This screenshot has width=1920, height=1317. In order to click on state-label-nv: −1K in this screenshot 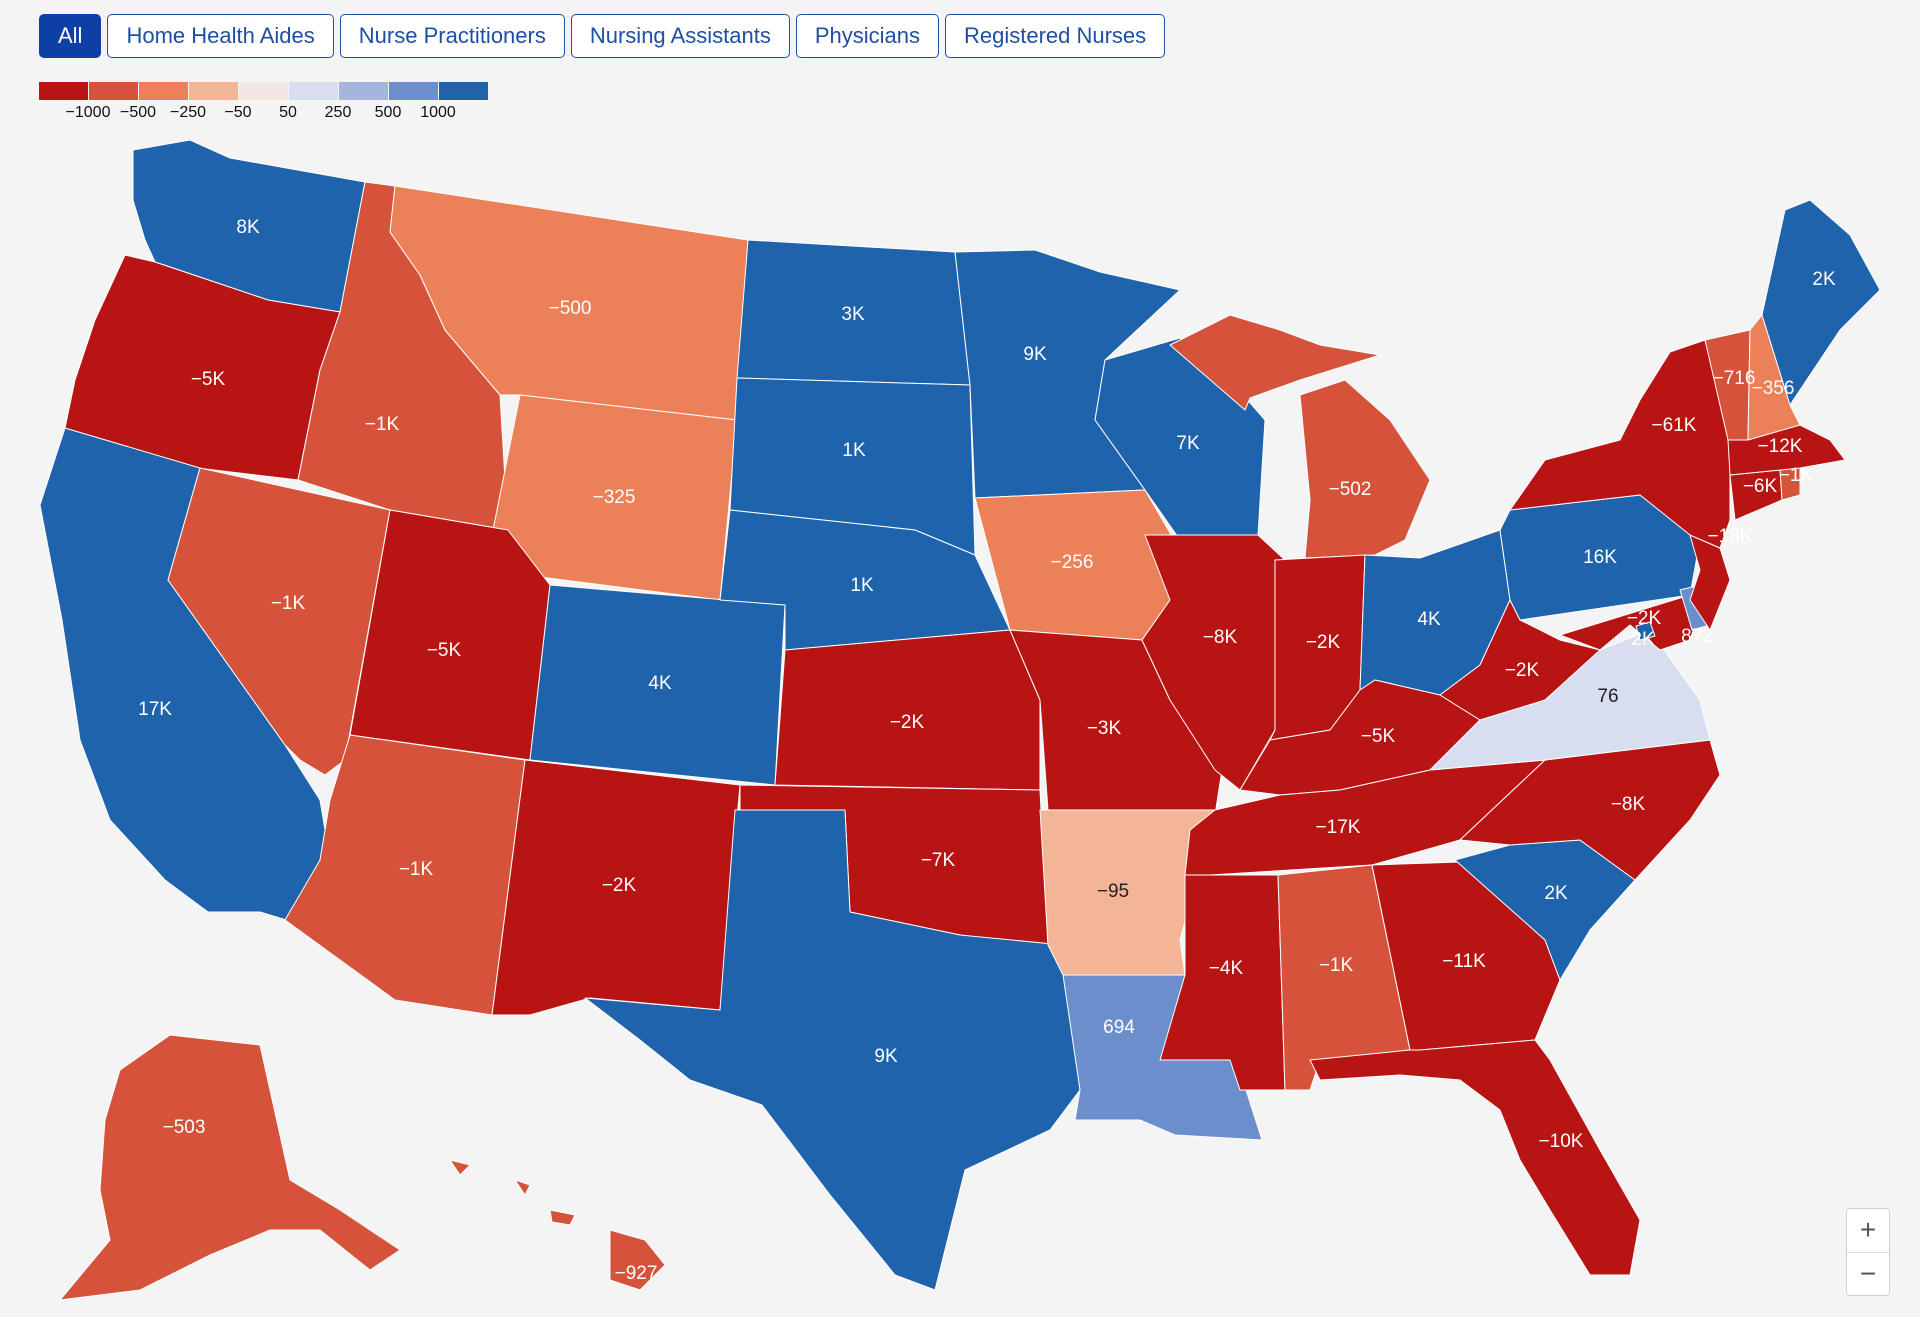, I will do `click(288, 603)`.